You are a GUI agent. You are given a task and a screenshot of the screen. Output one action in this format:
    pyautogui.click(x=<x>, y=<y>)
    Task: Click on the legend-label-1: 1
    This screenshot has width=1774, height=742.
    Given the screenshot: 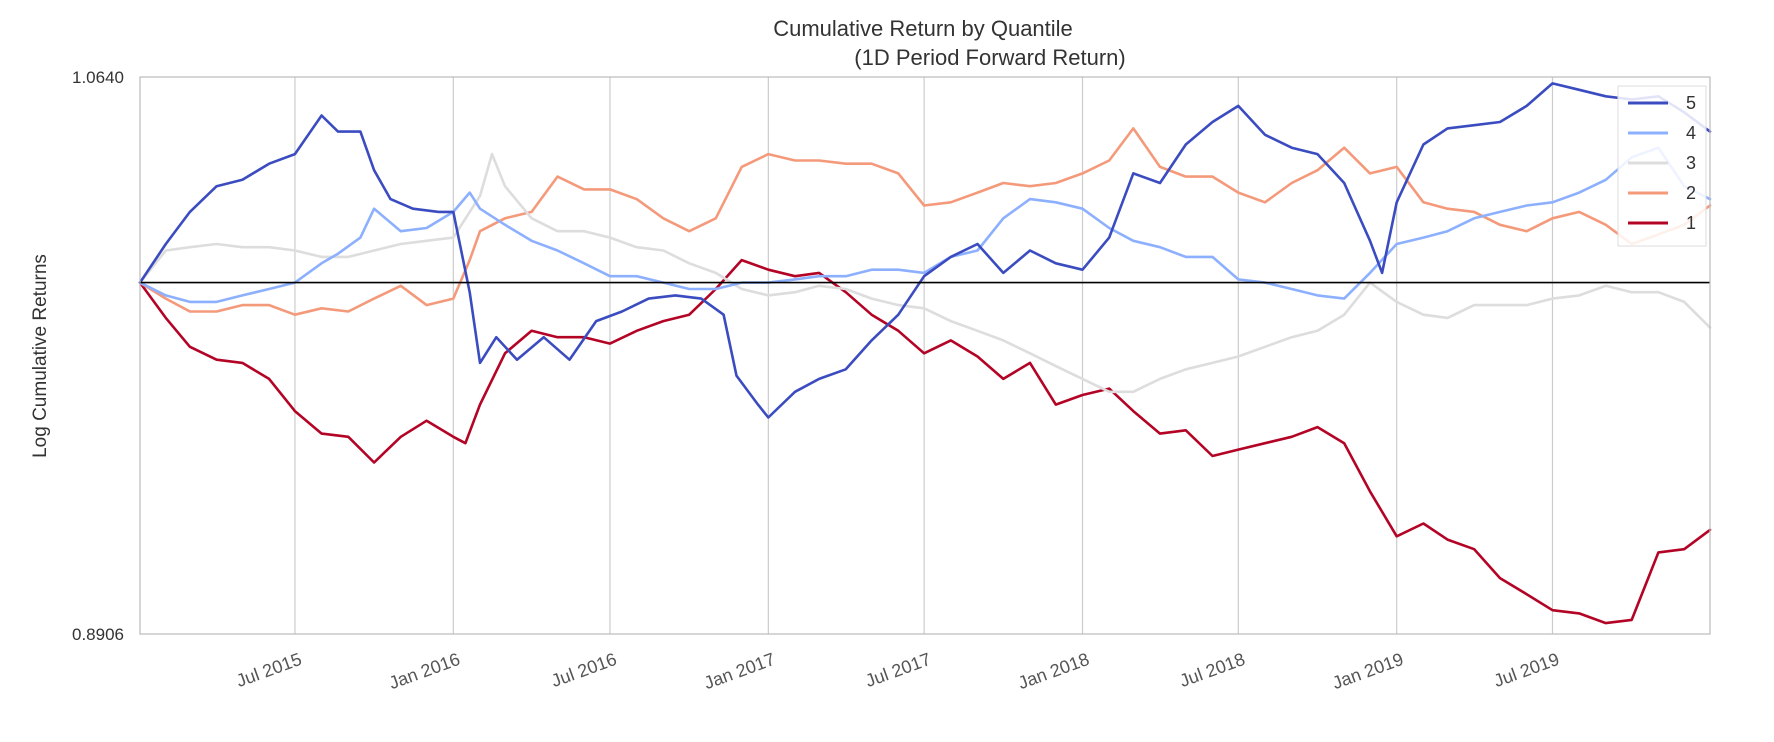 What is the action you would take?
    pyautogui.click(x=1691, y=223)
    